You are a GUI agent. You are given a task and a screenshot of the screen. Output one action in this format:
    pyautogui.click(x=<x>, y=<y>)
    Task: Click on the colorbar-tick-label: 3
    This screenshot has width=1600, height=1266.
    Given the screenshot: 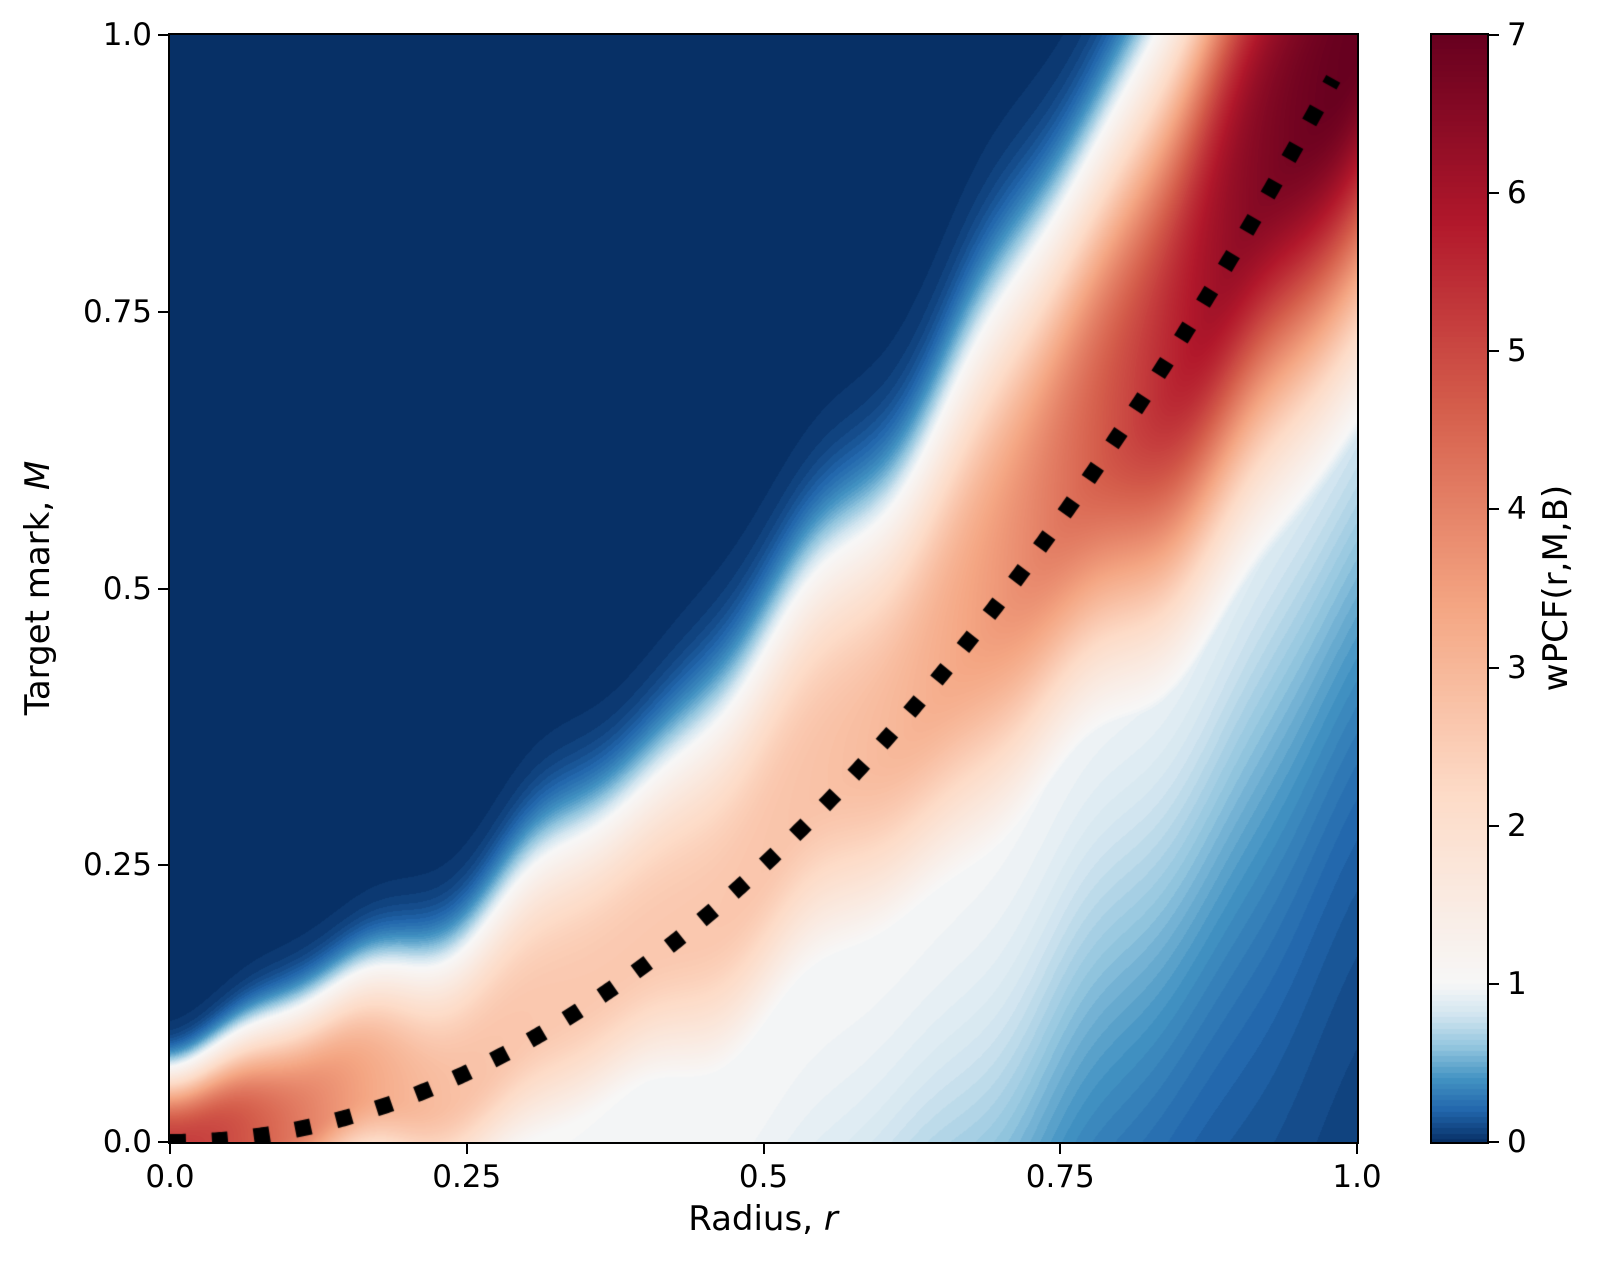 What is the action you would take?
    pyautogui.click(x=1517, y=667)
    